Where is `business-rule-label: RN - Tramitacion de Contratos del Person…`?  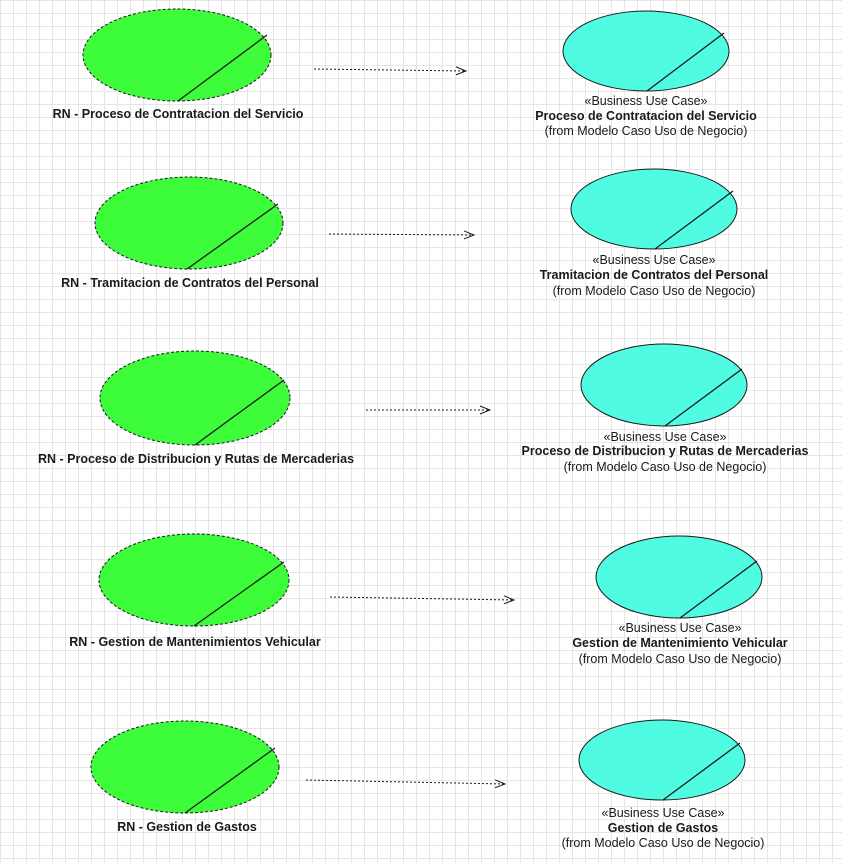 business-rule-label: RN - Tramitacion de Contratos del Person… is located at coordinates (190, 283).